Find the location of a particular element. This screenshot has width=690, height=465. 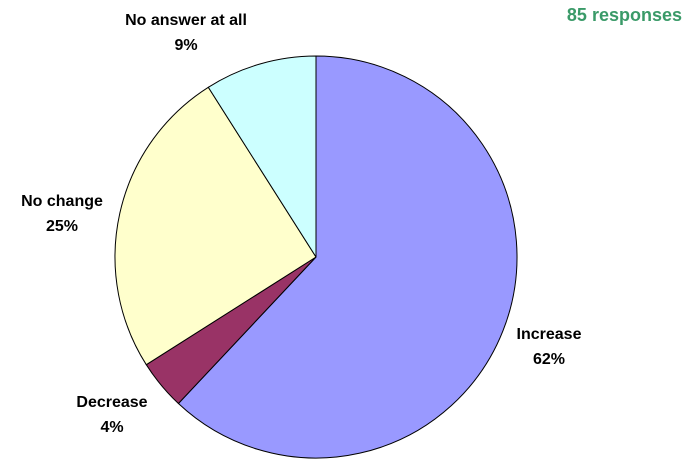

slice-value-decrease: 4% is located at coordinates (111, 427).